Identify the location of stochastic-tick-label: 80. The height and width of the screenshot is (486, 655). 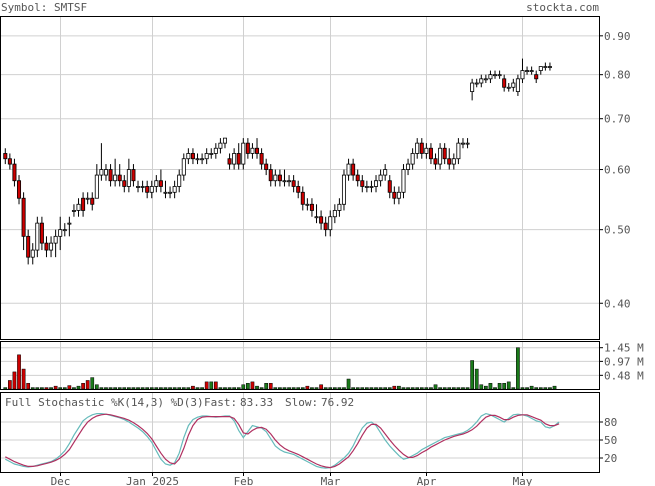
(610, 422).